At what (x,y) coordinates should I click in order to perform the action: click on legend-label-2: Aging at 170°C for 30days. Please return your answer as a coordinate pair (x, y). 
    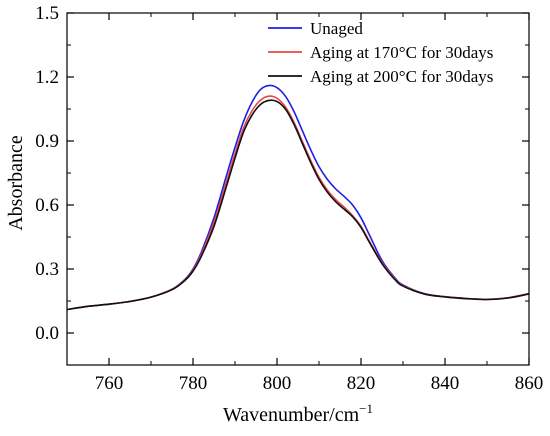
    Looking at the image, I should click on (401, 52).